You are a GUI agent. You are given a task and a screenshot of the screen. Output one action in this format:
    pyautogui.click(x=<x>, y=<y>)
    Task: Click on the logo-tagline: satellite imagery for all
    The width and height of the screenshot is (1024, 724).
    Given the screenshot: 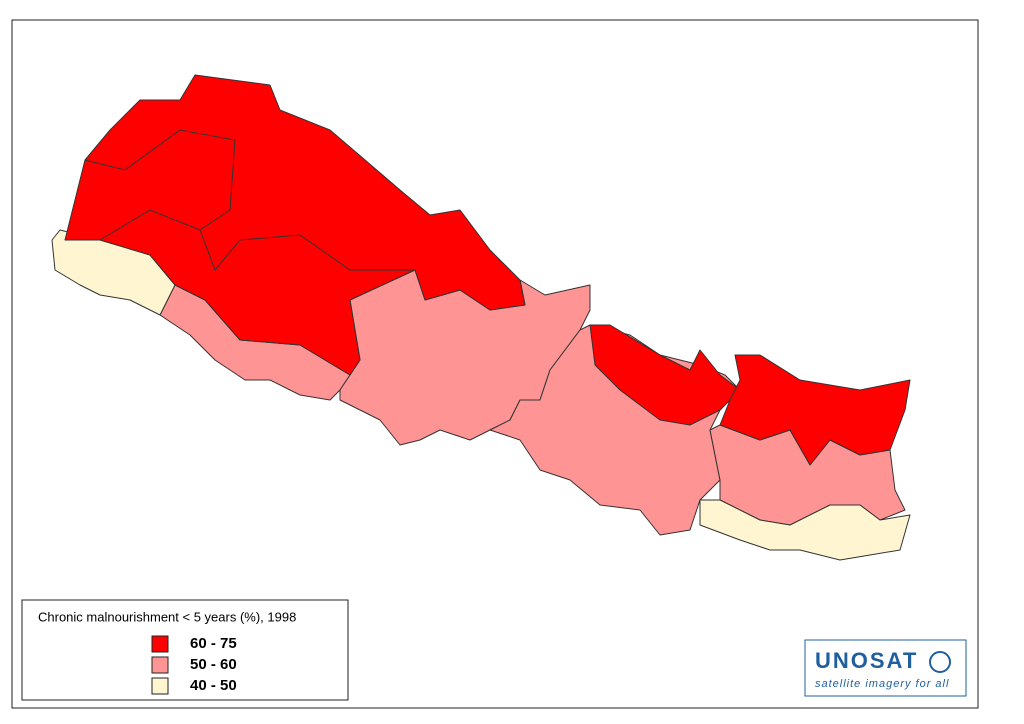 What is the action you would take?
    pyautogui.click(x=882, y=684)
    